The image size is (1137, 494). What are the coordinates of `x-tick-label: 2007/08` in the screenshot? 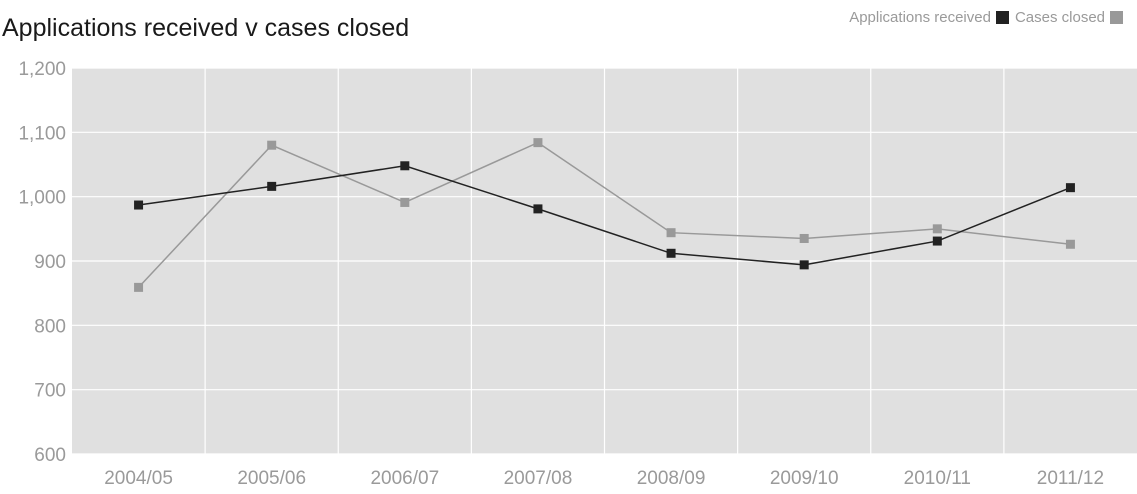 It's located at (538, 478).